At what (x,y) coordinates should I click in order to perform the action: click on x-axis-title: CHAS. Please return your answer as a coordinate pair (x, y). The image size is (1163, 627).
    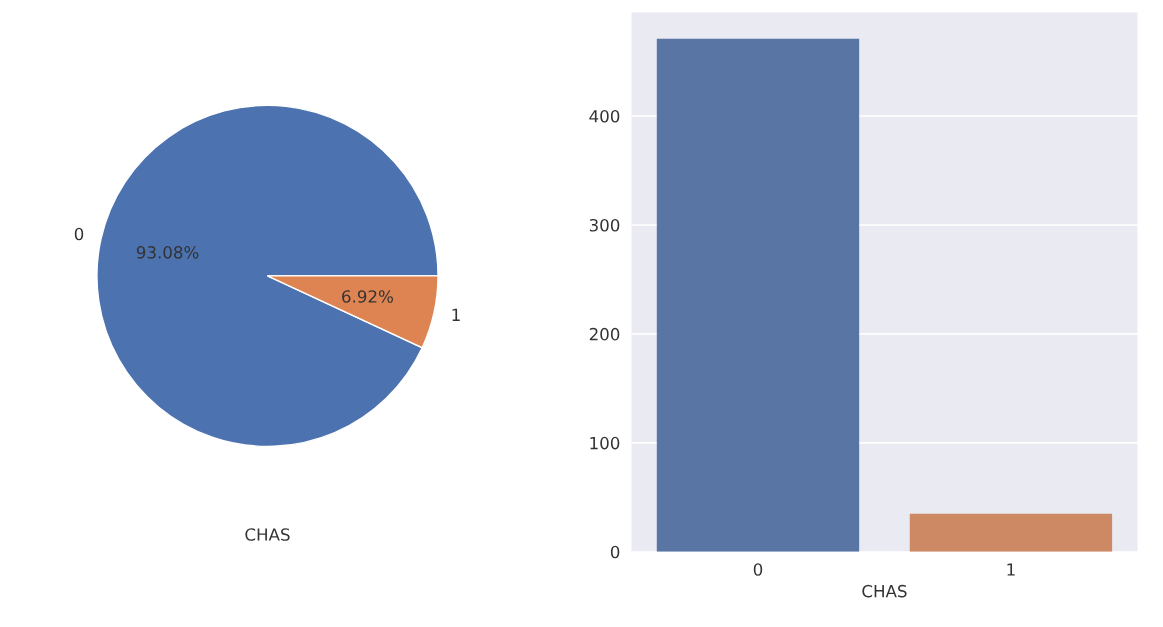
    Looking at the image, I should click on (884, 591).